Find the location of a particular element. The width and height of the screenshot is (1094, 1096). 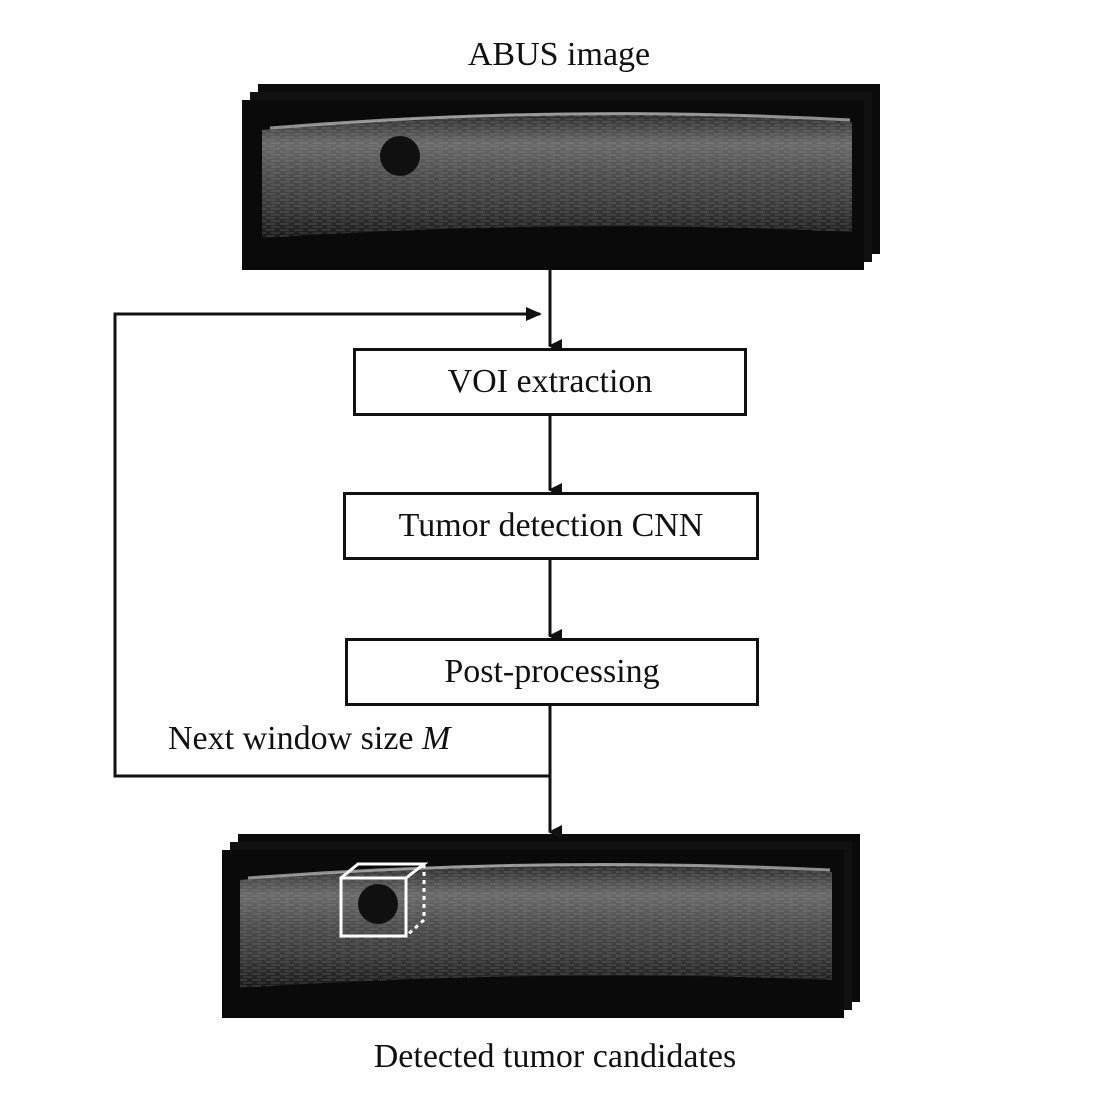

tumor-detection-cnn-label: Tumor detection CNN is located at coordinates (551, 525).